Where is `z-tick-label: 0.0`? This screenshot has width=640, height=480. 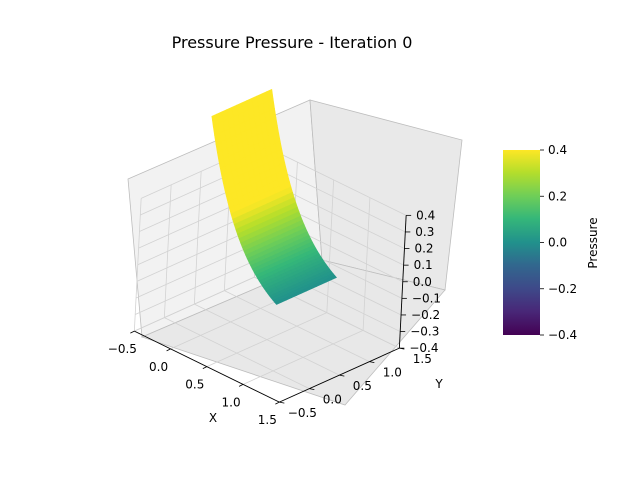
z-tick-label: 0.0 is located at coordinates (422, 282).